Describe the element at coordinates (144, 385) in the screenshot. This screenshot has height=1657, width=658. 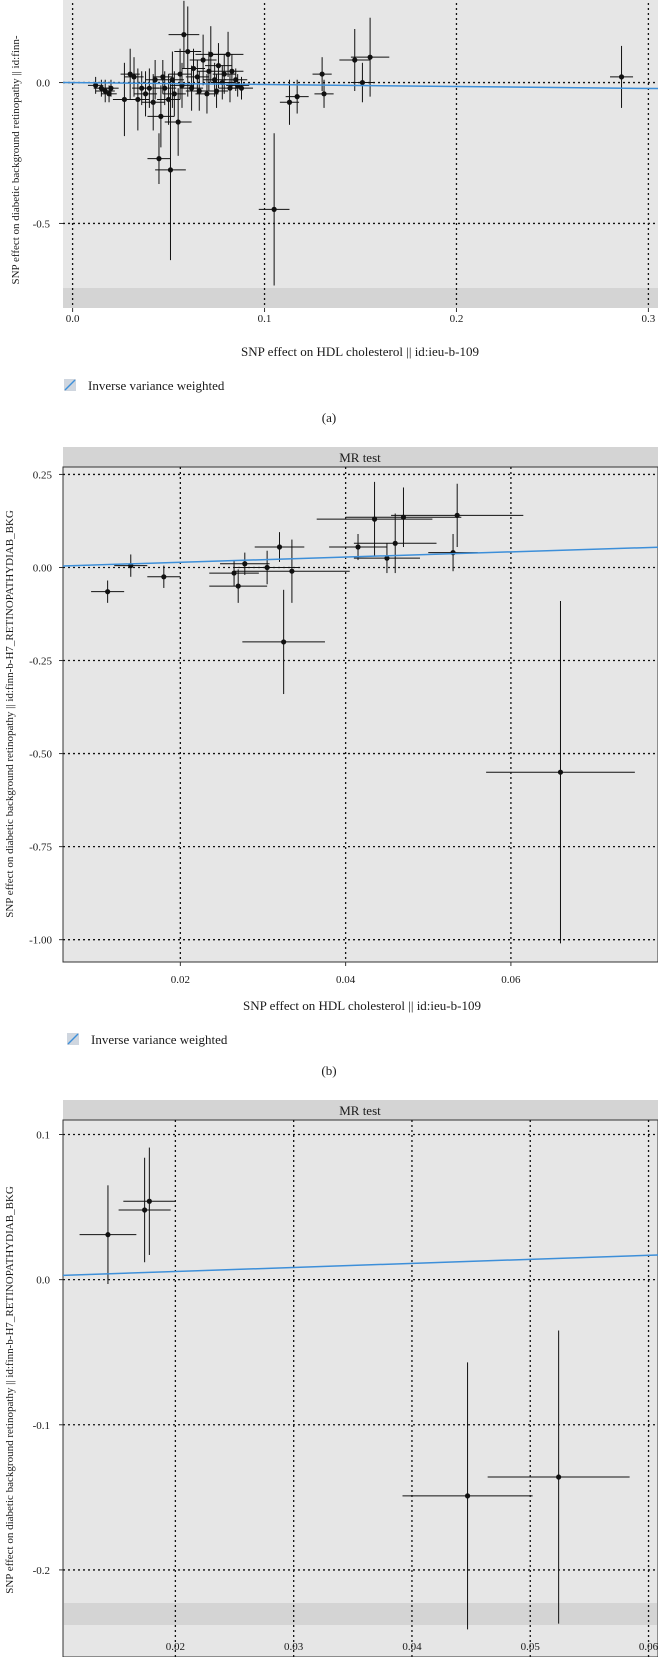
I see `legend: Inverse variance weighted` at that location.